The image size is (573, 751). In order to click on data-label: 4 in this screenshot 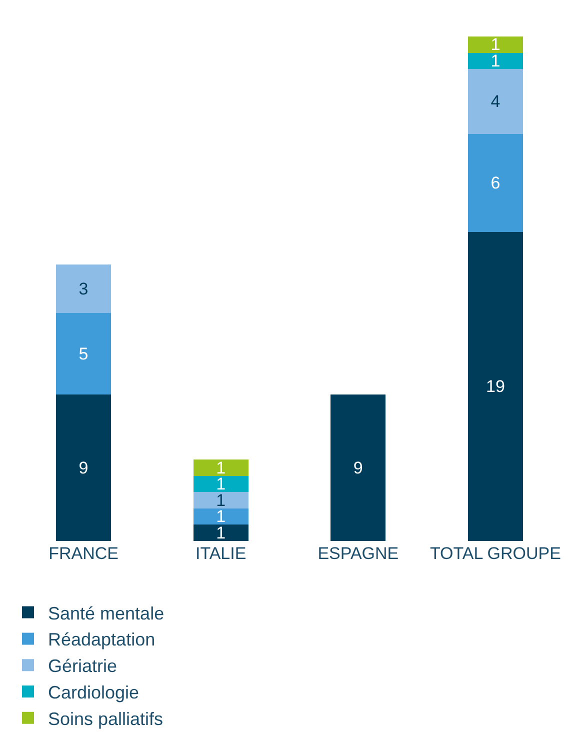, I will do `click(495, 102)`.